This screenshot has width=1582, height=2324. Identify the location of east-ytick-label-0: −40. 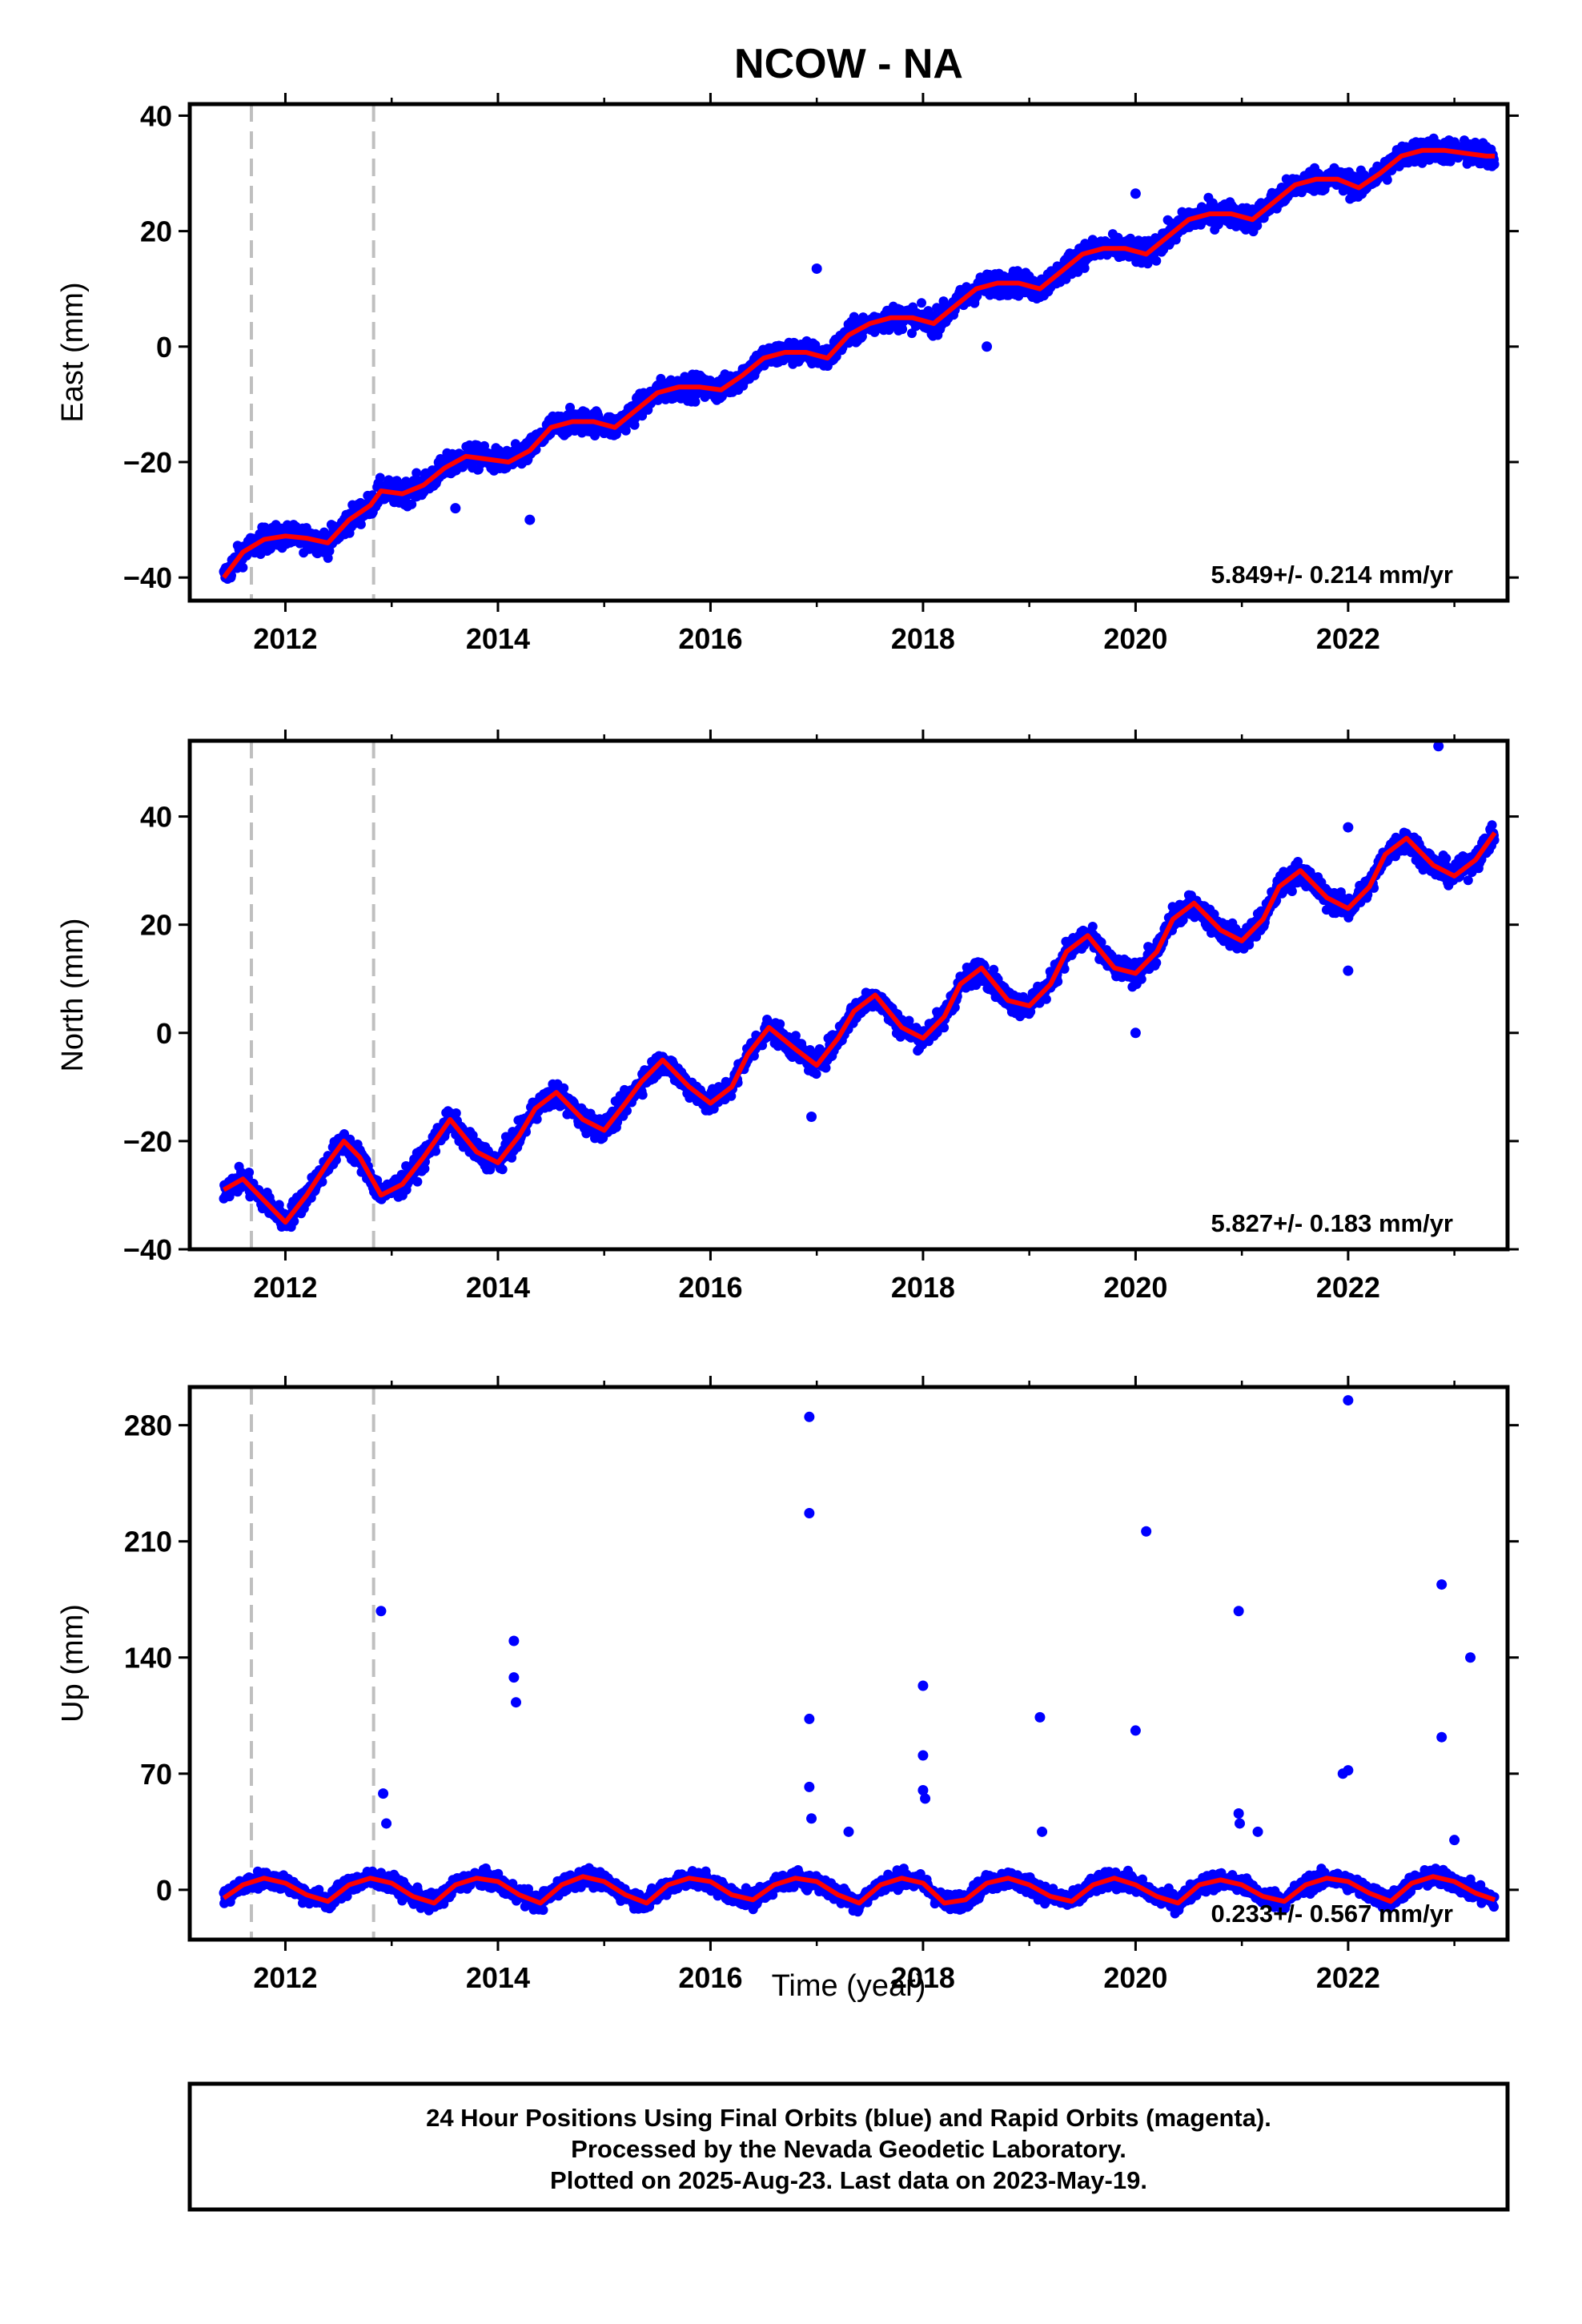
(147, 577).